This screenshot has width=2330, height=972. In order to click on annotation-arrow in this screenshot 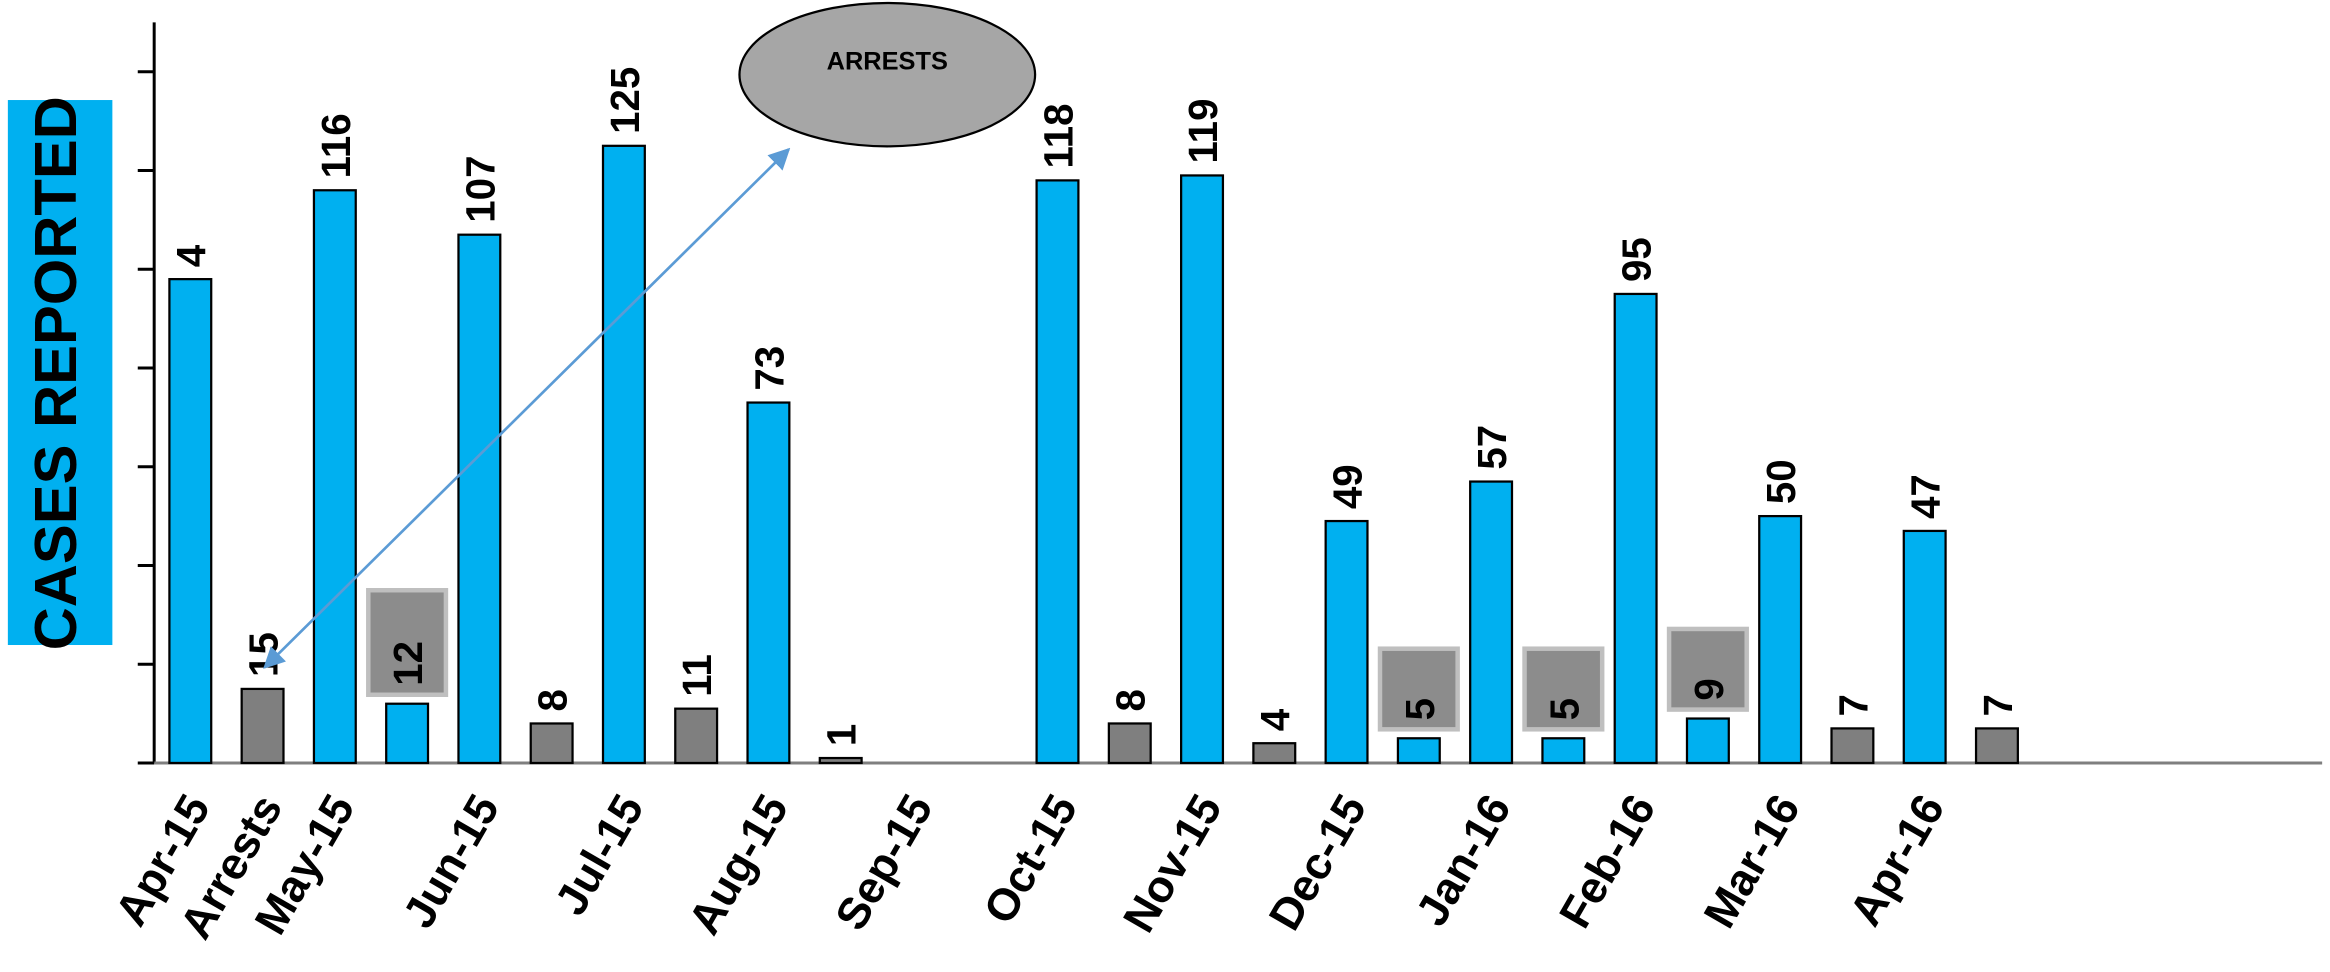, I will do `click(527, 408)`.